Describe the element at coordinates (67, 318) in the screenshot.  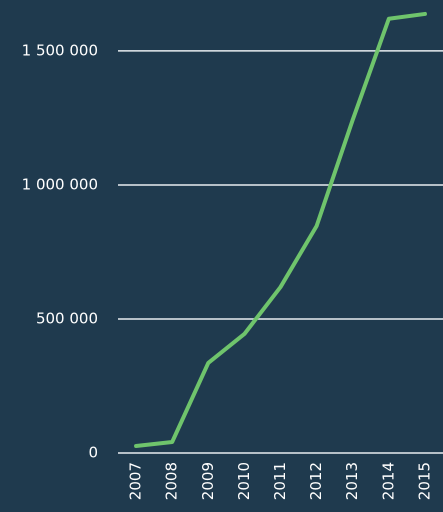
I see `y-tick-label: 500 000` at that location.